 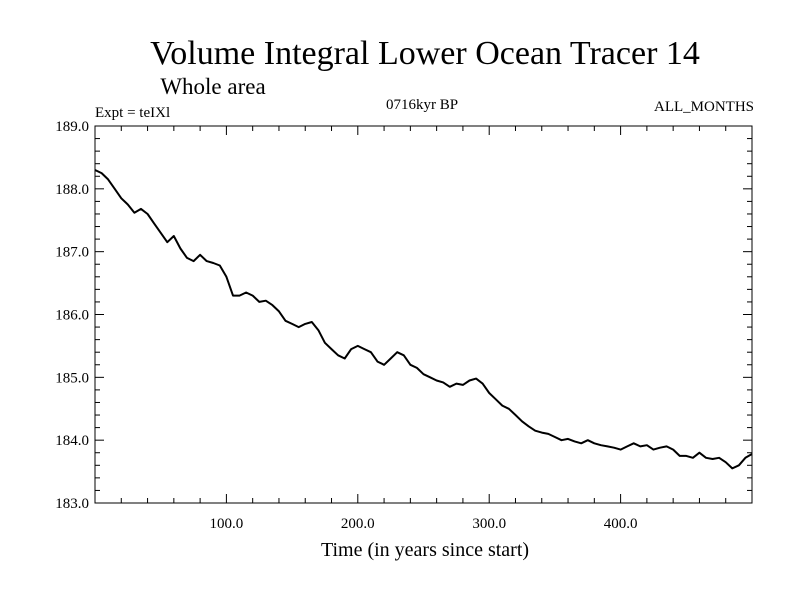 I want to click on y-tick-label: 188.0, so click(x=72, y=190).